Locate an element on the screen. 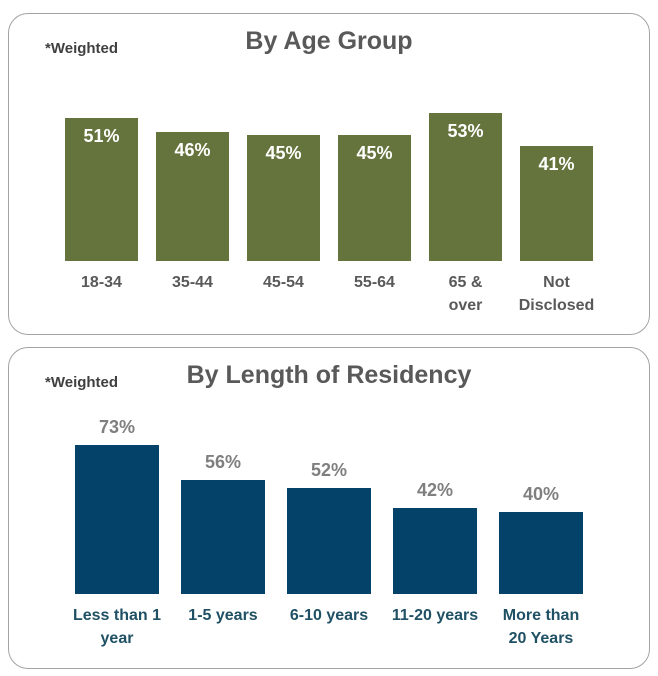 The width and height of the screenshot is (658, 676). bar-column: 52% 6-10 years is located at coordinates (329, 555).